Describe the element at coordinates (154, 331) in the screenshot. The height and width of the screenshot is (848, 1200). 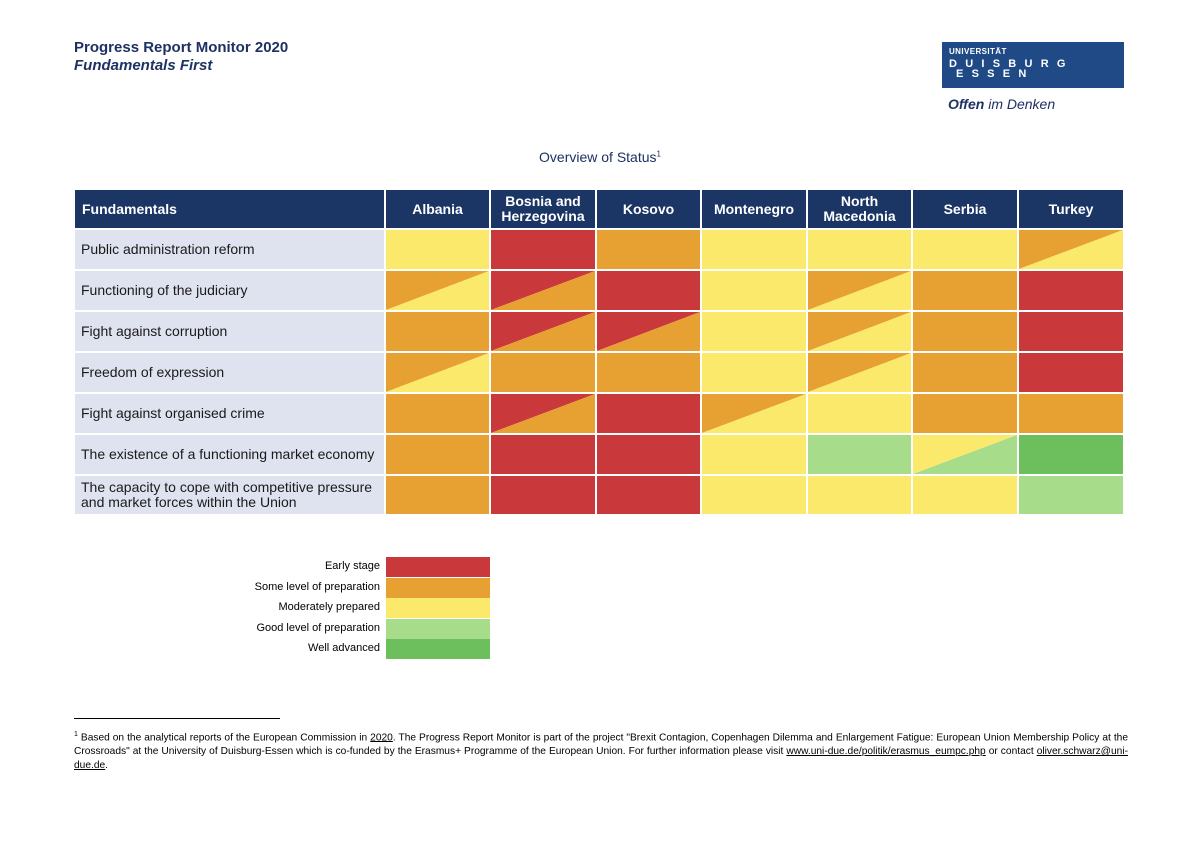
I see `row-label: Fight against corruption` at that location.